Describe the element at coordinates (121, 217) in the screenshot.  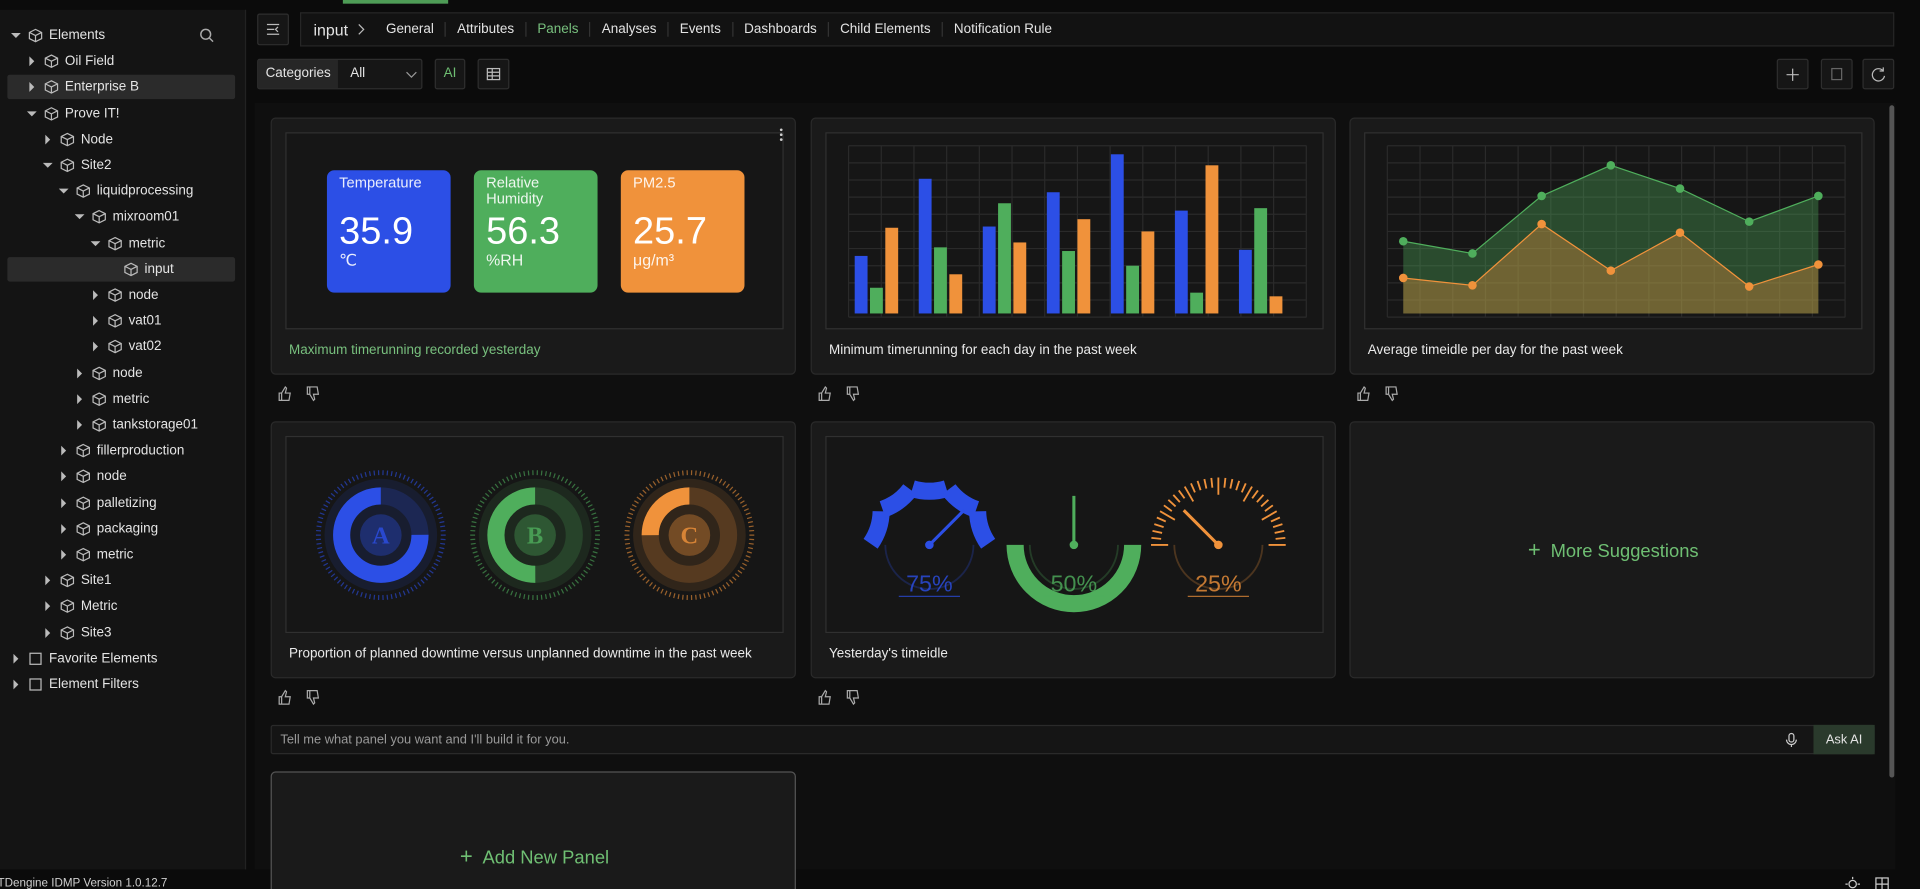
I see `tree-row: mixroom01` at that location.